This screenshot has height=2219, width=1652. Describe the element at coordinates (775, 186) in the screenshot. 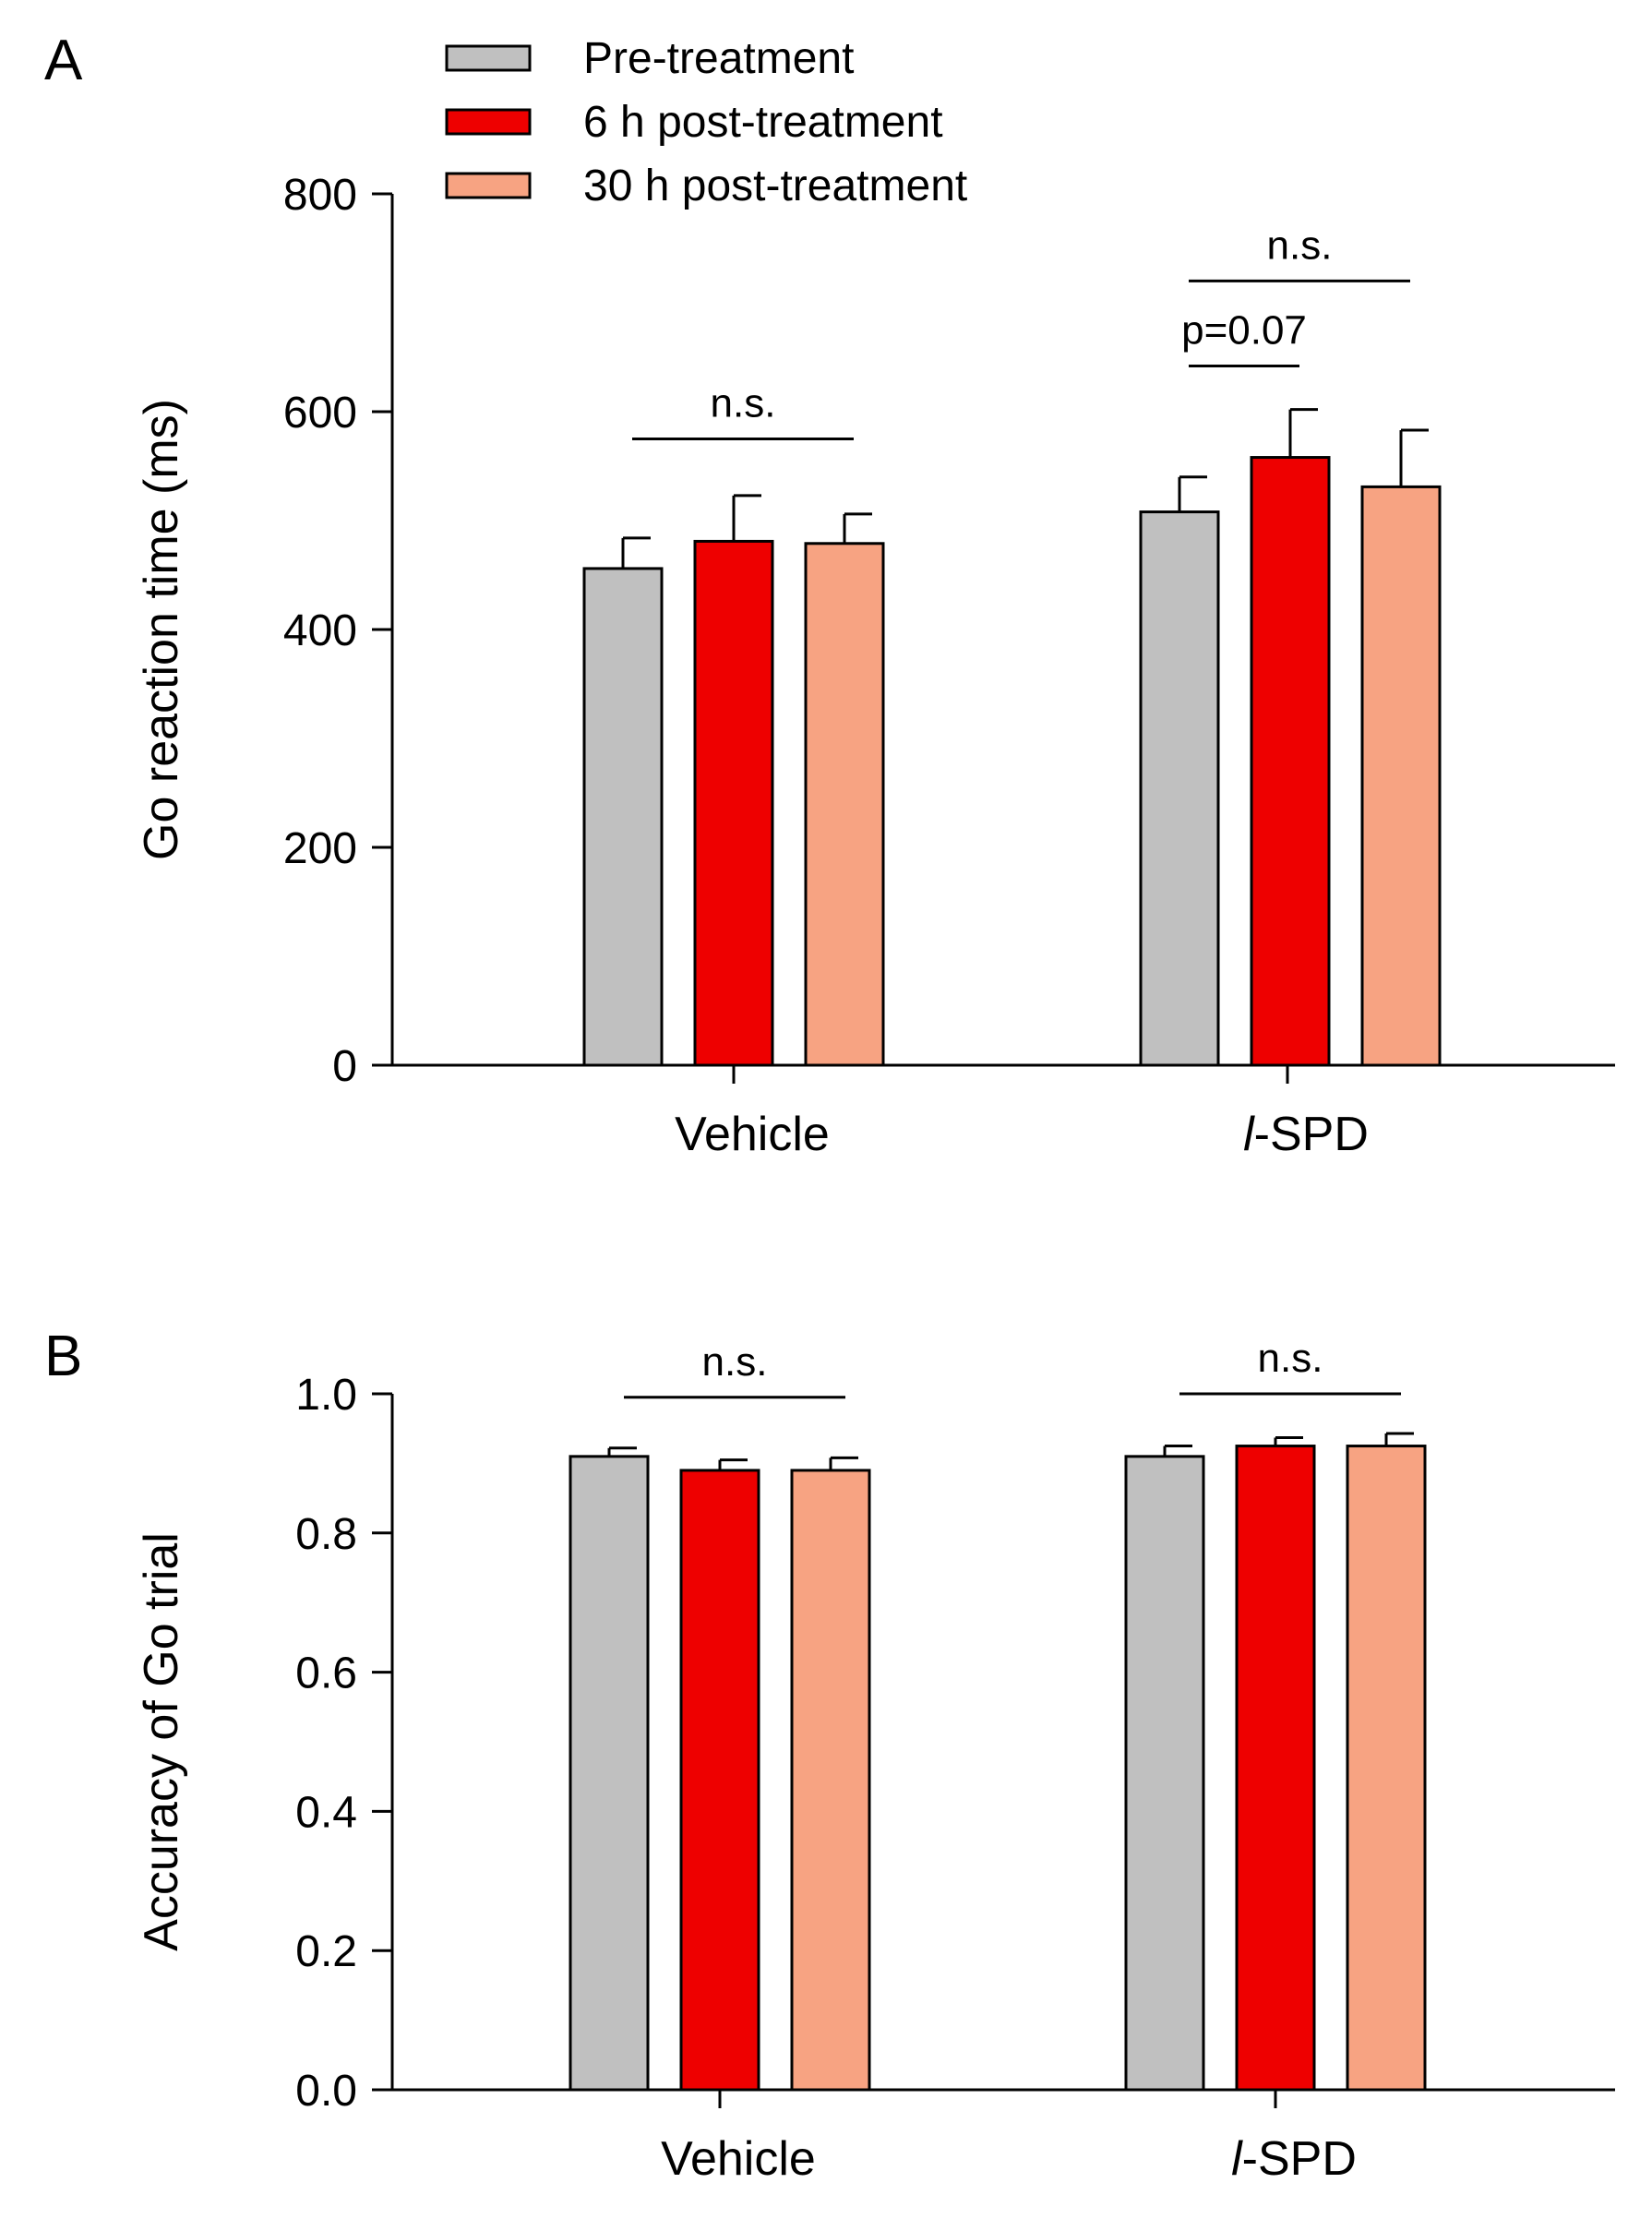

I see `legend-label-30-h-post-treatment: 30 h post-treatment` at that location.